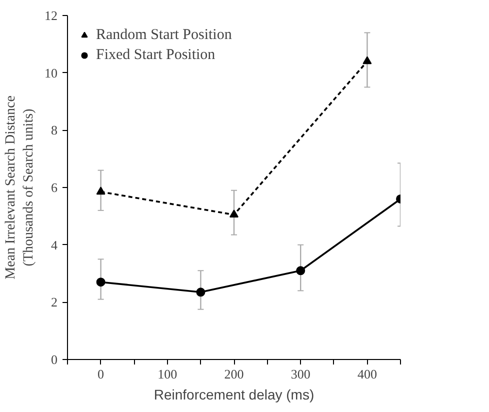 The image size is (489, 412). I want to click on y-tick-label: 12, so click(51, 15).